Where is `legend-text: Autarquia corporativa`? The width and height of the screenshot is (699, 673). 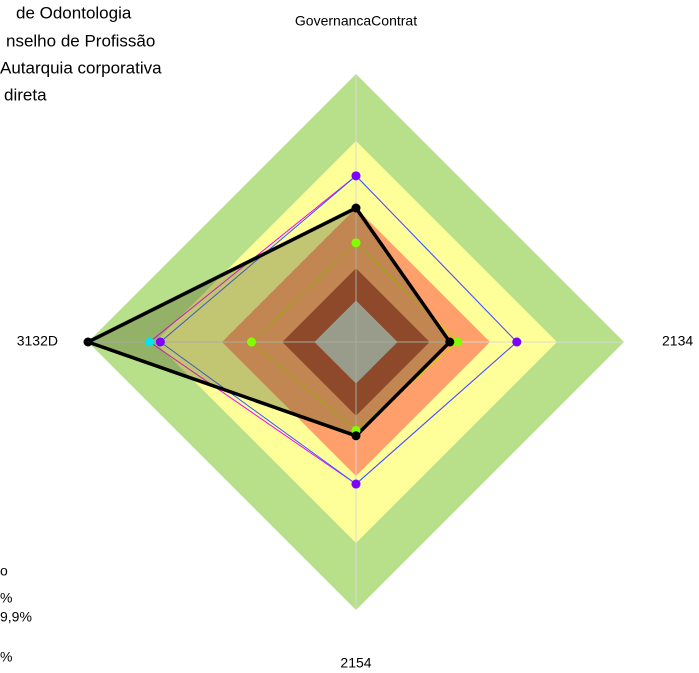
legend-text: Autarquia corporativa is located at coordinates (81, 67).